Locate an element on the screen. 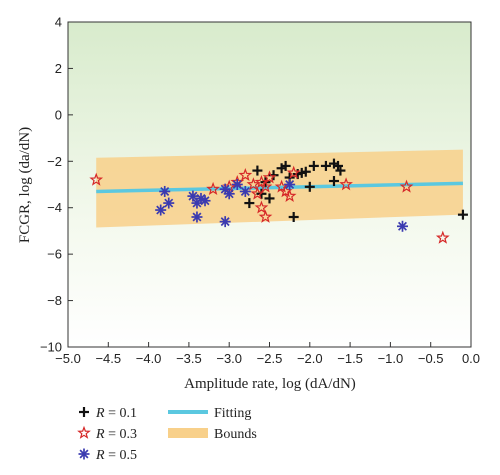 Image resolution: width=500 pixels, height=475 pixels. legend-item-r-01-label: R = 0.1 is located at coordinates (116, 413).